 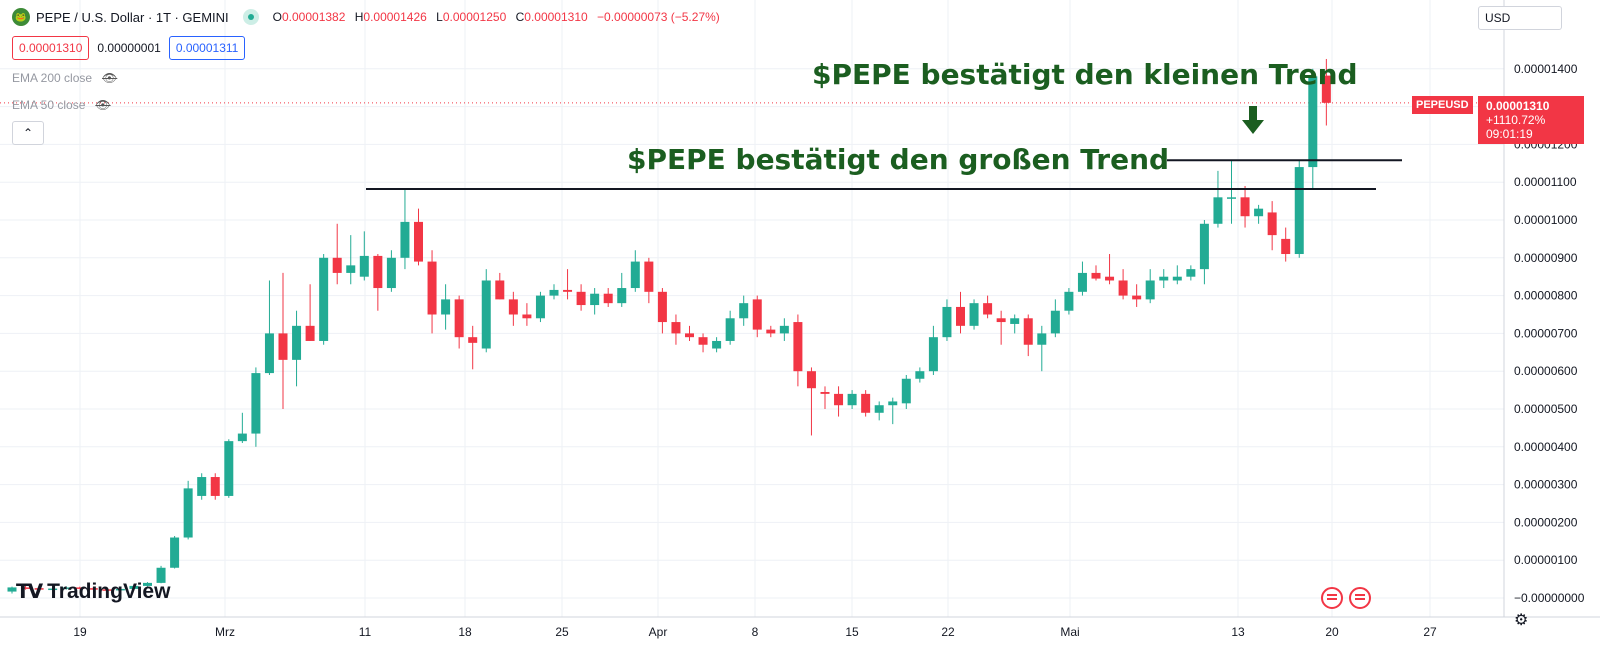 What do you see at coordinates (1546, 220) in the screenshot?
I see `price-tick-label: 0.00001000` at bounding box center [1546, 220].